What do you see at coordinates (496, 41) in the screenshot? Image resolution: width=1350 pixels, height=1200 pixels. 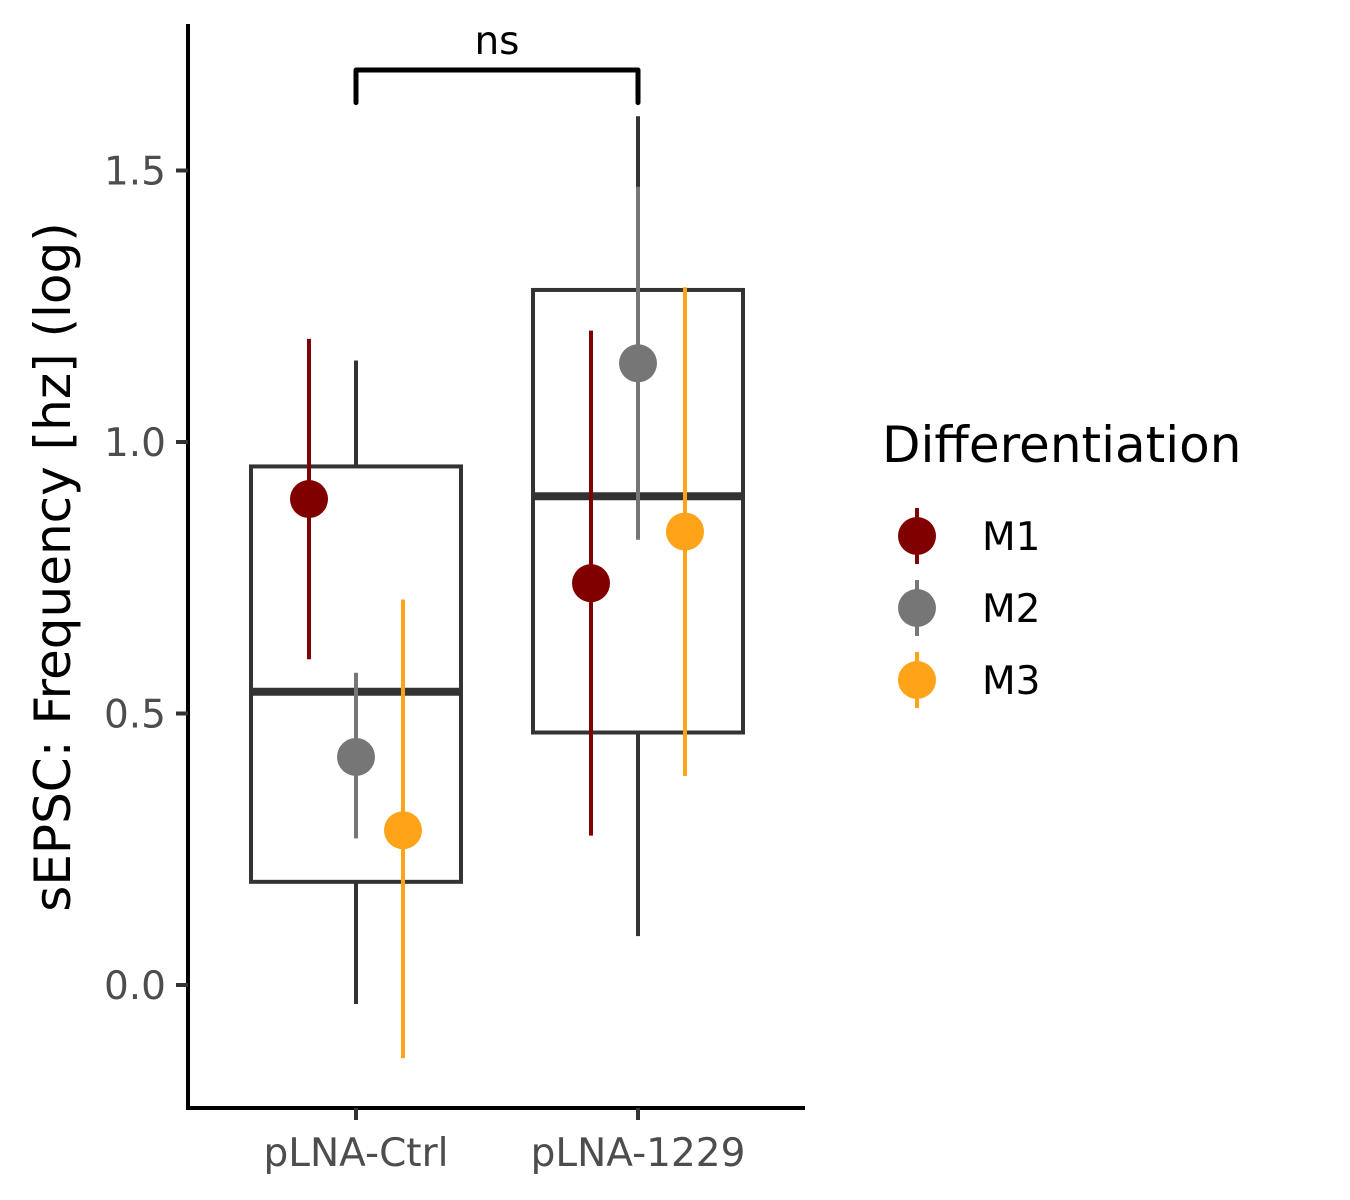 I see `significance-label: ns` at bounding box center [496, 41].